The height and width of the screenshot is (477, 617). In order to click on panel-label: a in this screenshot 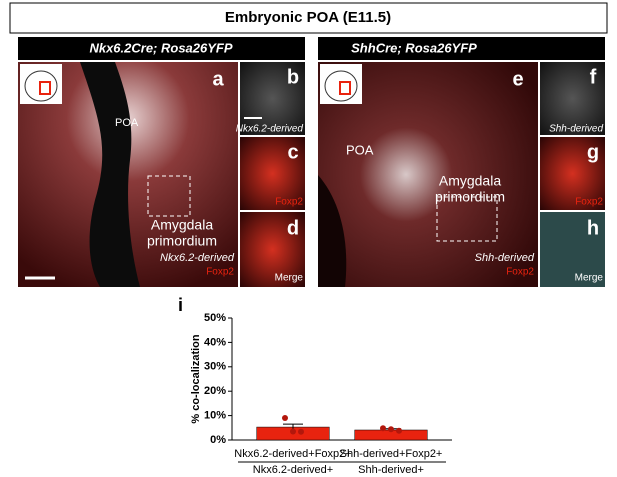, I will do `click(218, 79)`.